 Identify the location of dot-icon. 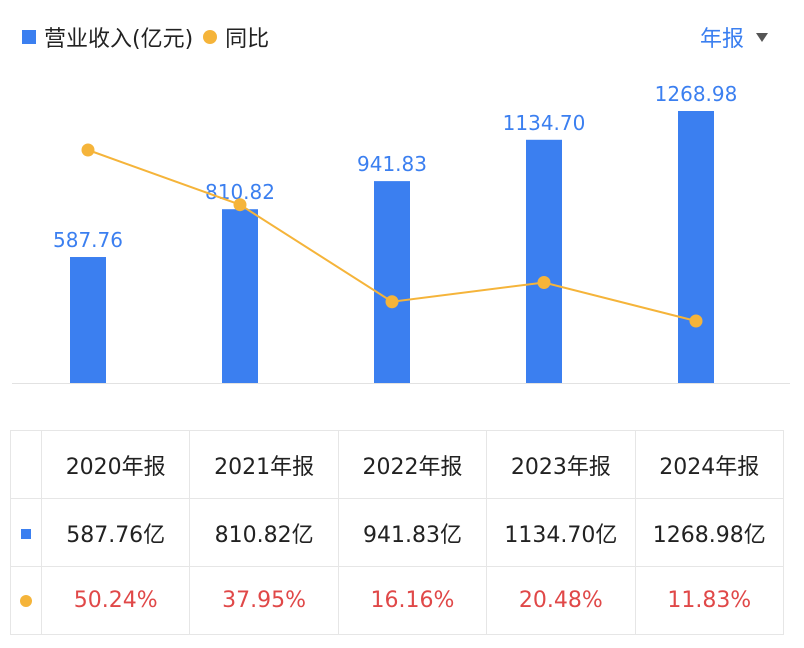
(26, 601).